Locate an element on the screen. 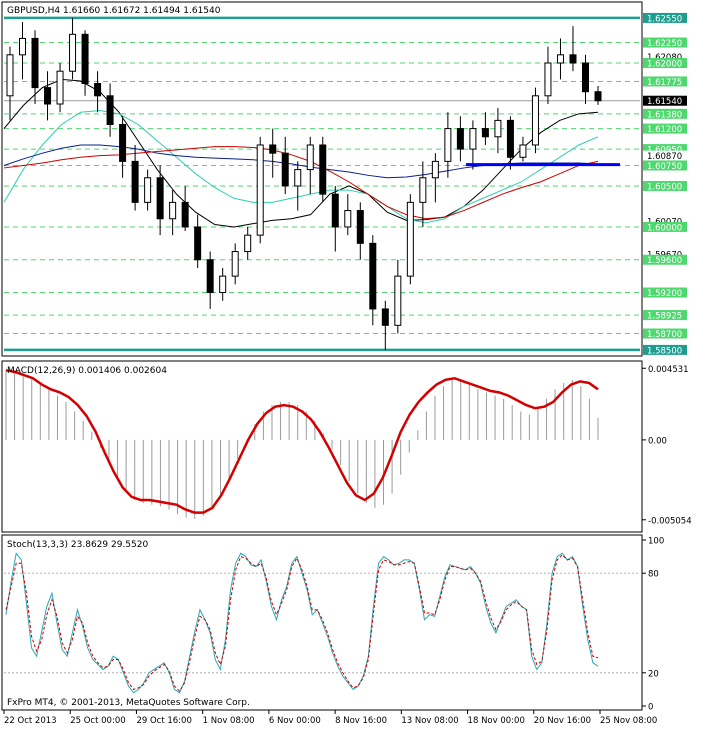 This screenshot has width=715, height=729. x-tick-label: 22 Oct 2013 is located at coordinates (30, 721).